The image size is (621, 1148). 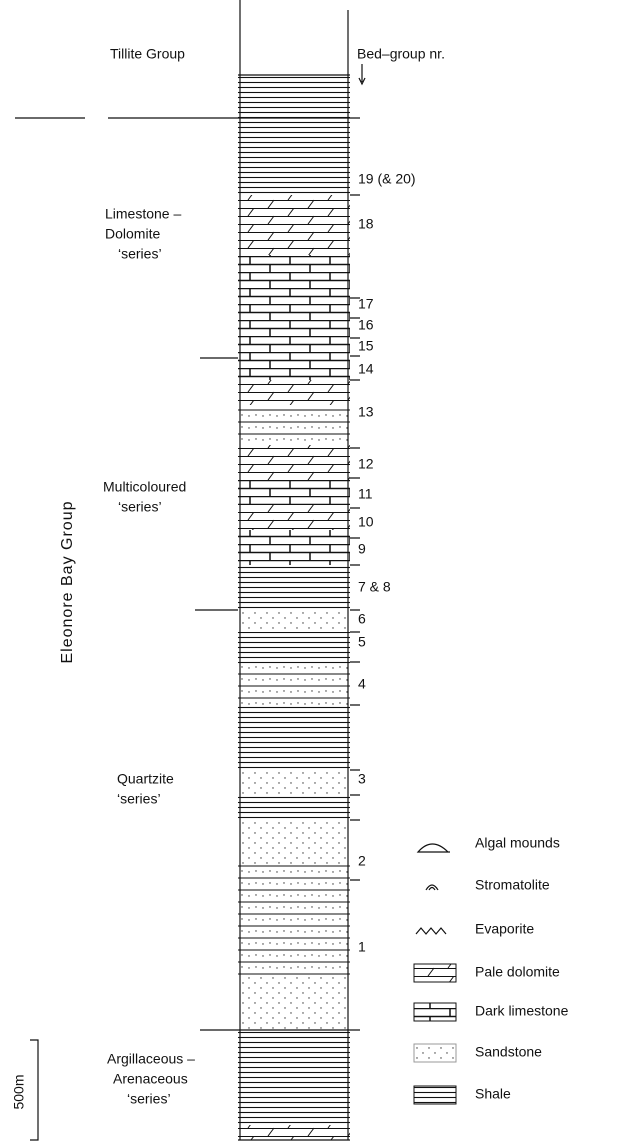 What do you see at coordinates (366, 412) in the screenshot?
I see `bed-number: 13` at bounding box center [366, 412].